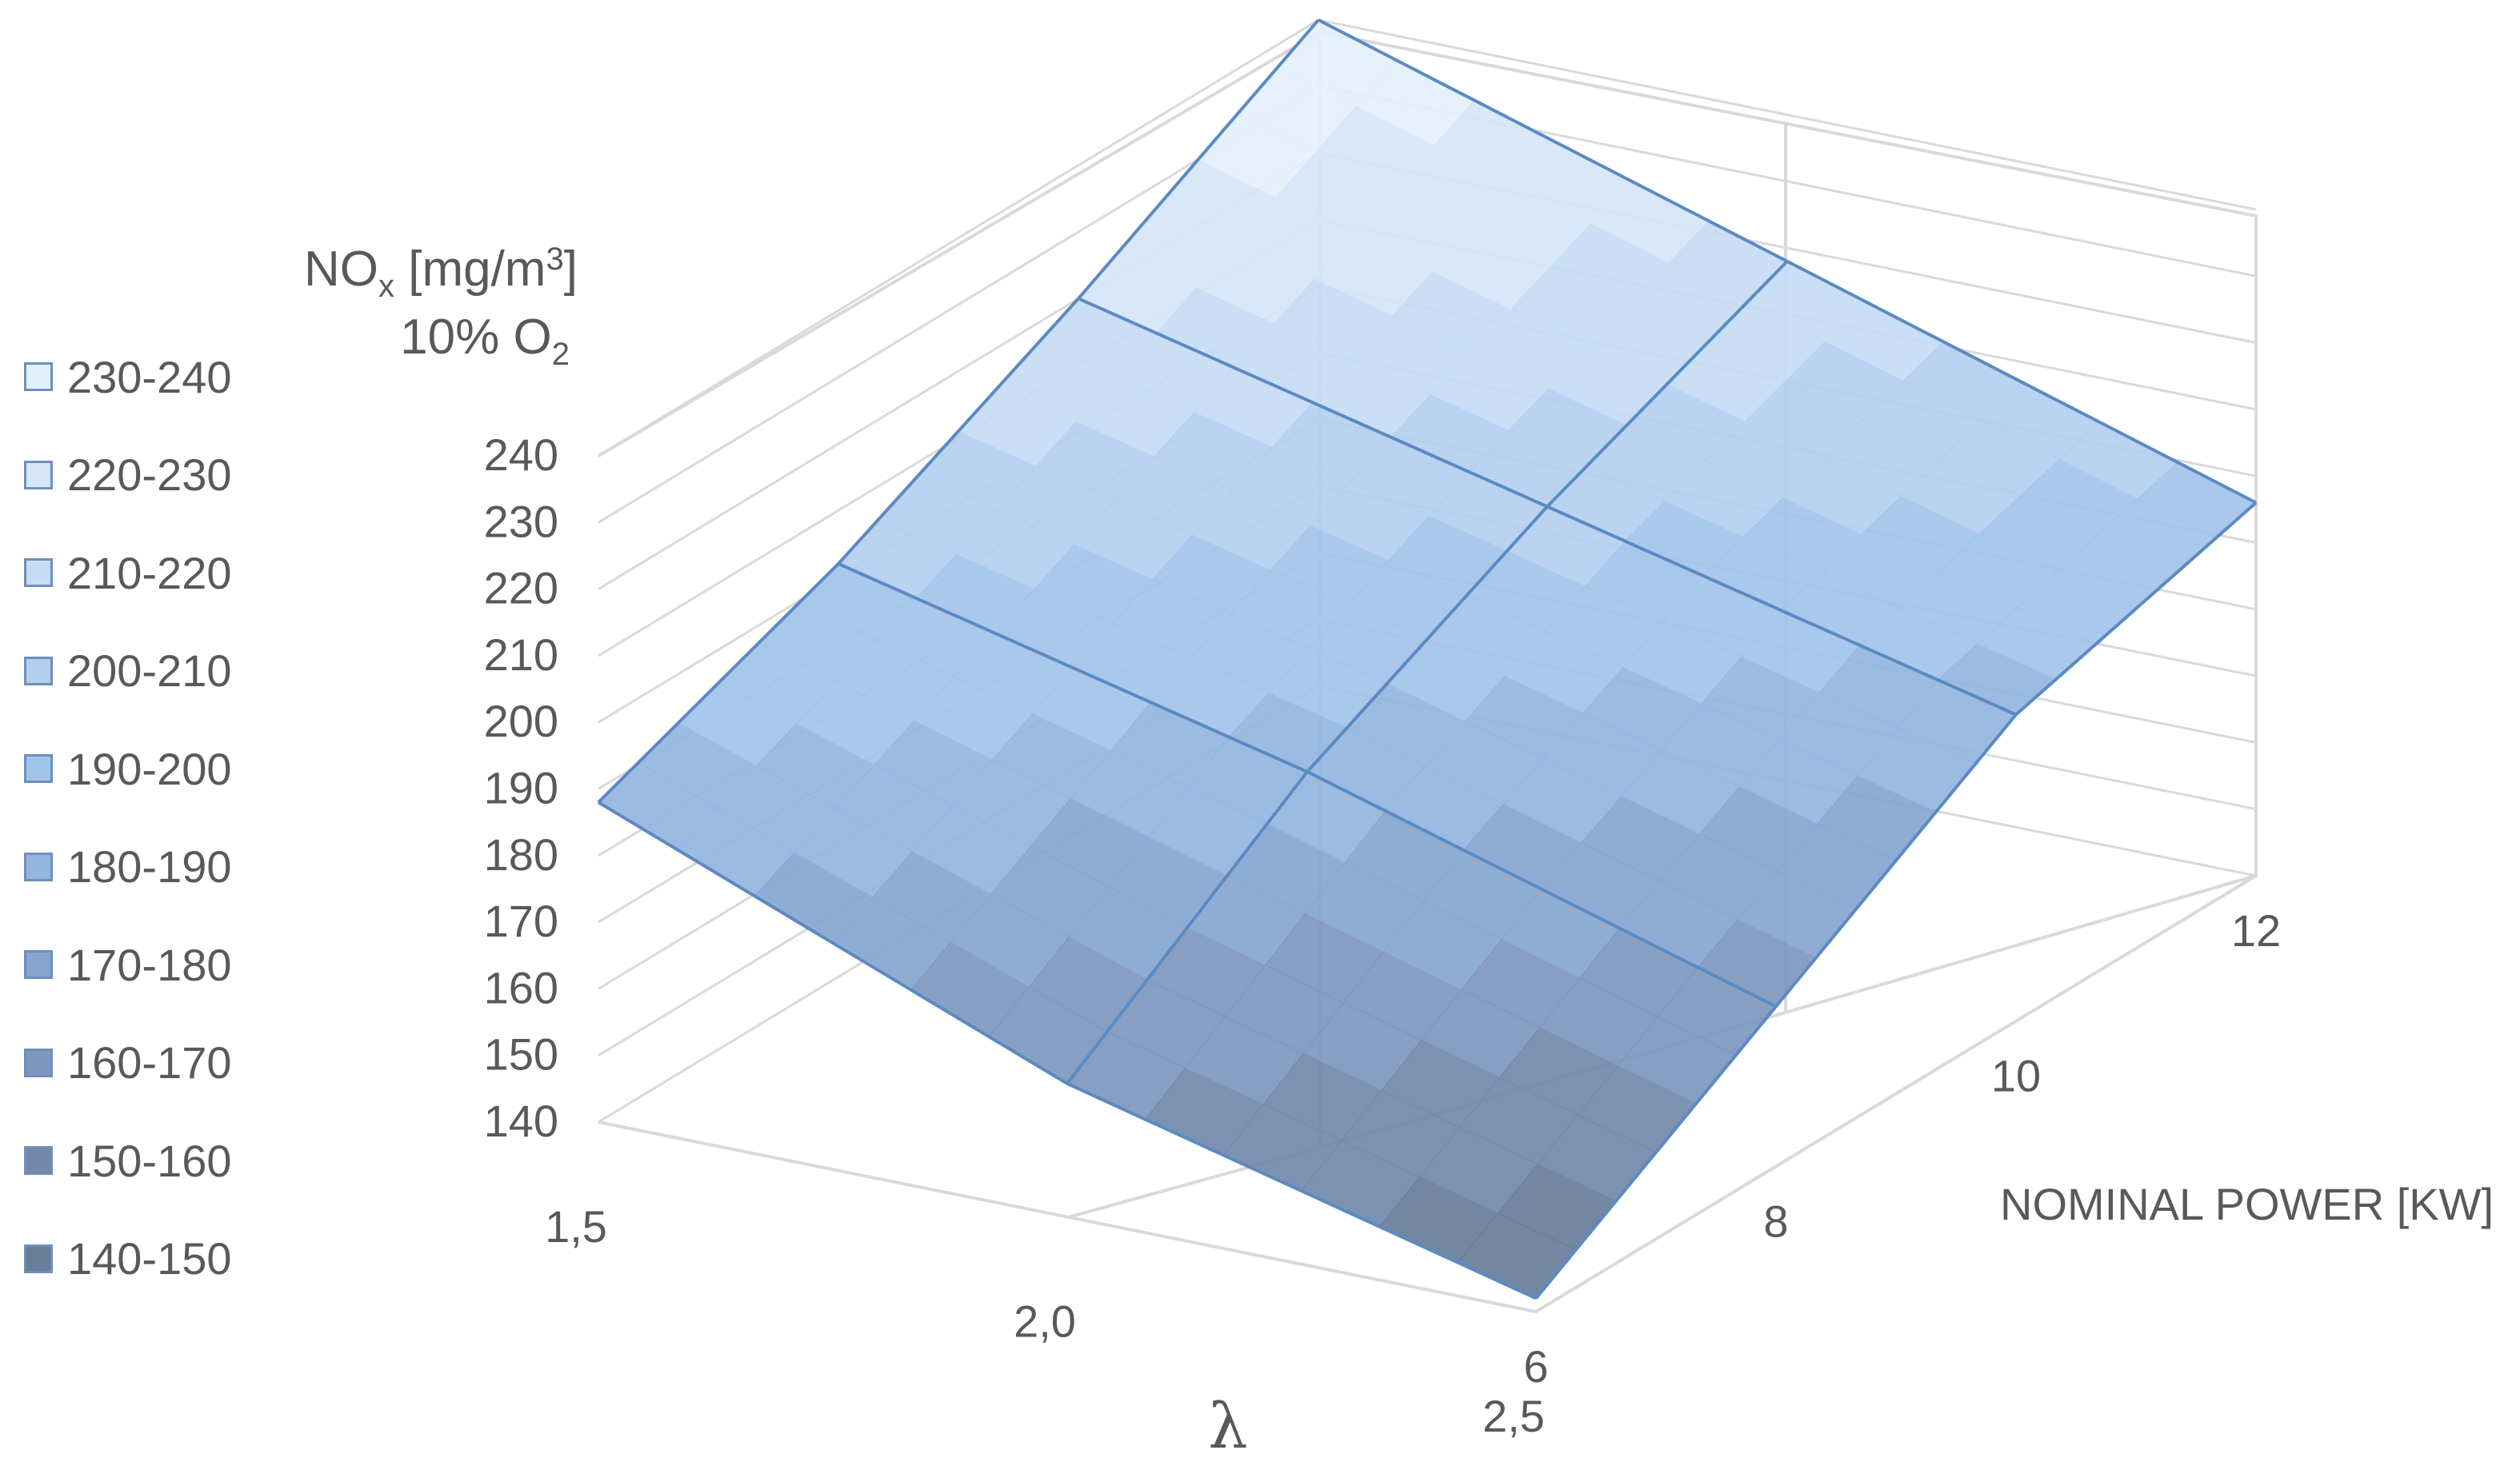 This screenshot has width=2520, height=1474. Describe the element at coordinates (1513, 1416) in the screenshot. I see `x-tick-label: 2,5` at that location.